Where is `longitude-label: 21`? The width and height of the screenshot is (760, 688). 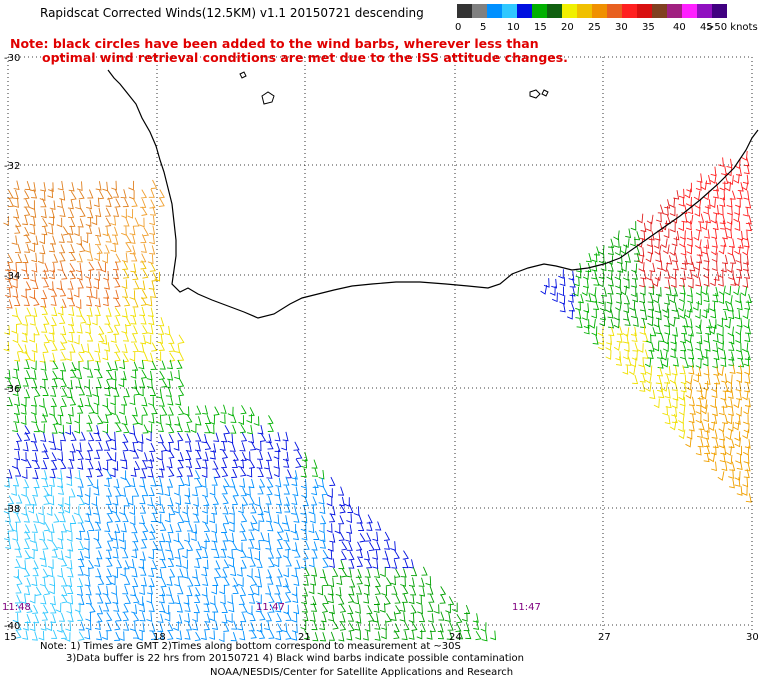
longitude-label: 21 is located at coordinates (304, 637).